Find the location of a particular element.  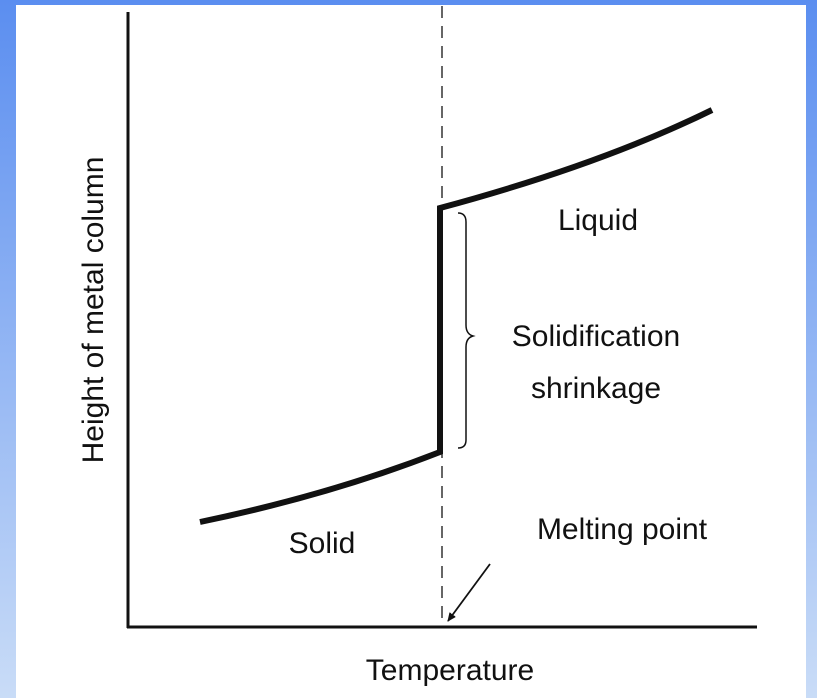

arrow is located at coordinates (469, 592).